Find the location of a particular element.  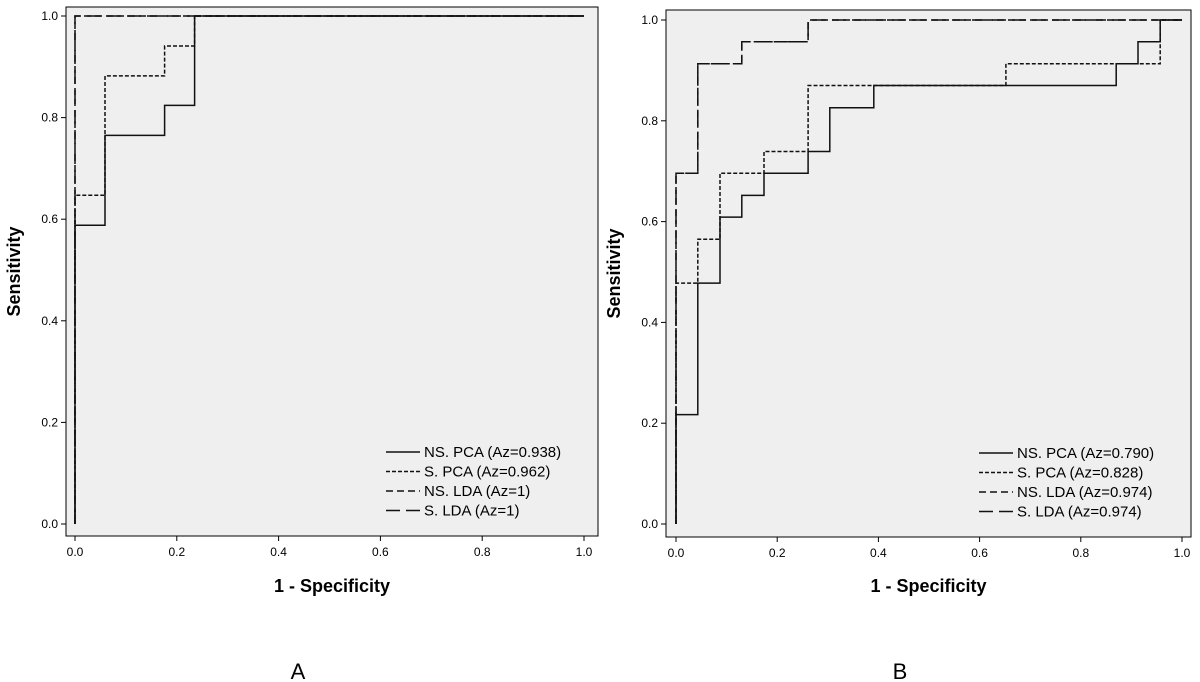

legend-label: NS. LDA (Az=1) is located at coordinates (477, 491).